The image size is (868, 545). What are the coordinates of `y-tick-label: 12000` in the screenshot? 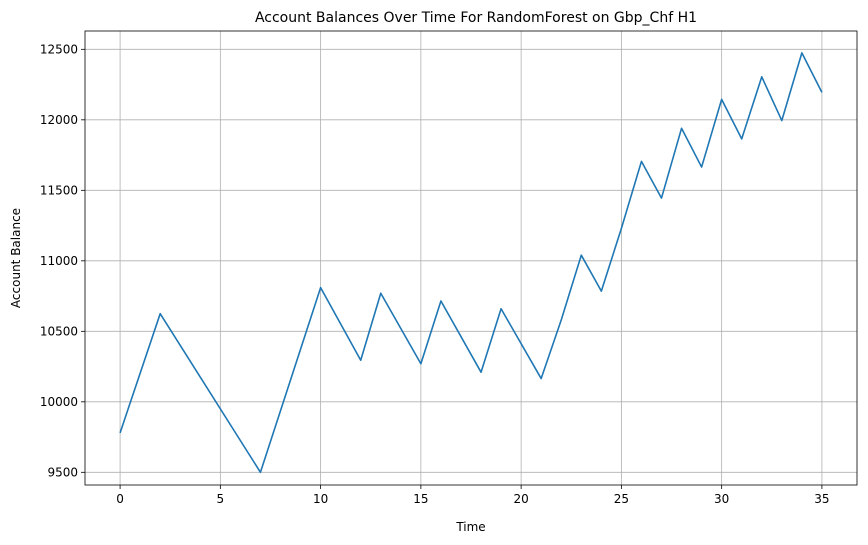 It's located at (59, 120).